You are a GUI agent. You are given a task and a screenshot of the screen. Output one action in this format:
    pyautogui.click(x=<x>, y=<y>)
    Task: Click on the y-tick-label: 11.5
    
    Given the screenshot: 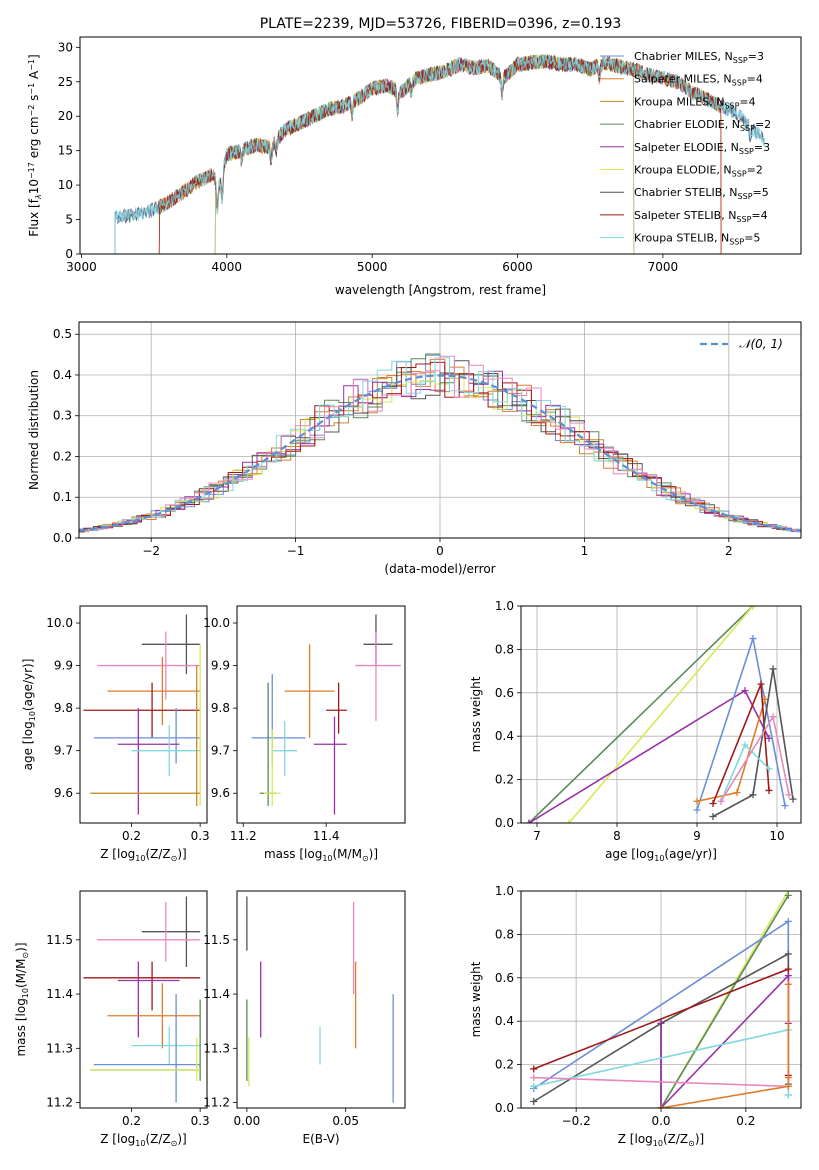 What is the action you would take?
    pyautogui.click(x=59, y=940)
    